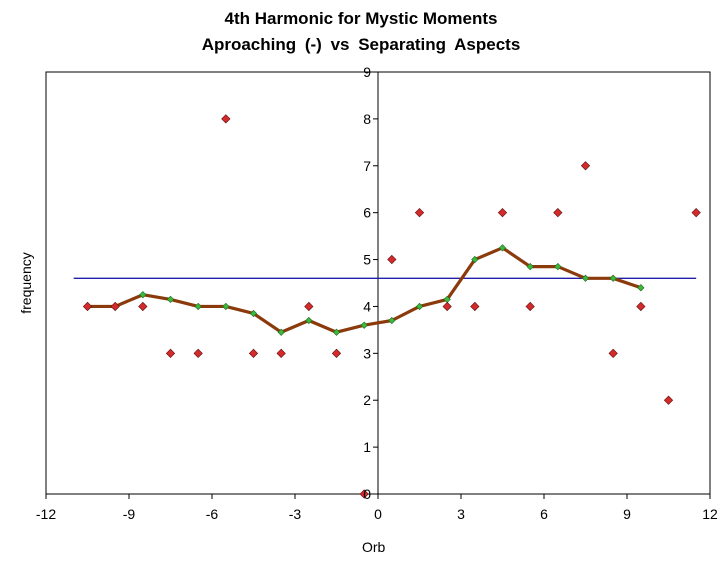  I want to click on x-tick-label: -6, so click(212, 514).